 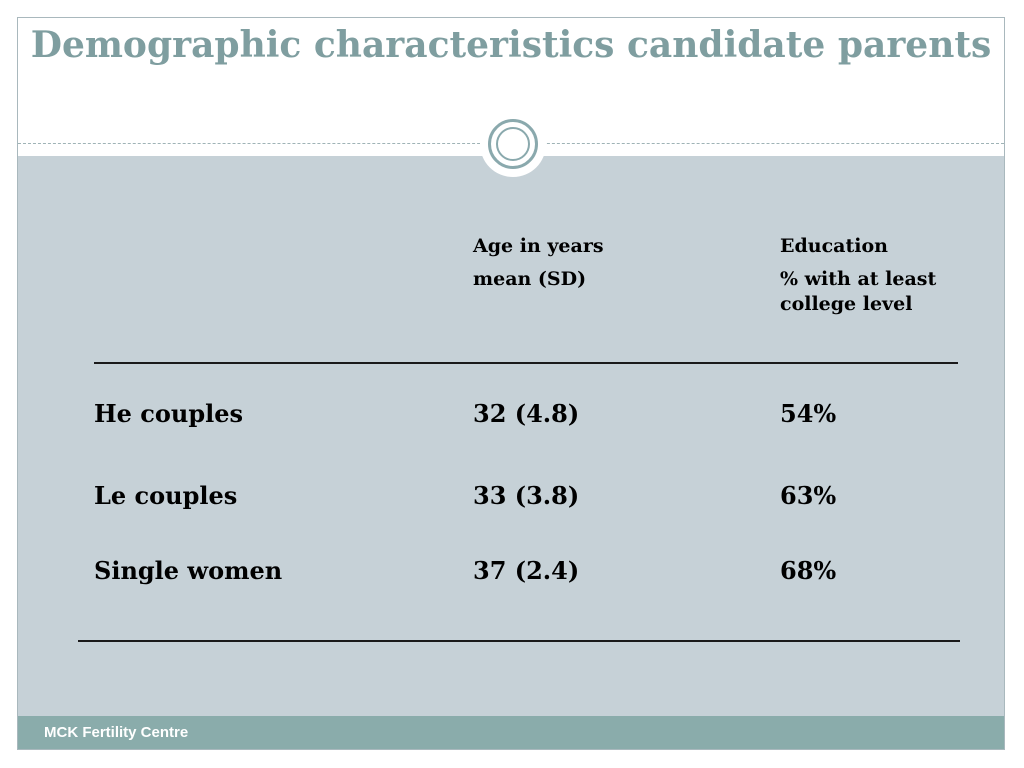 What do you see at coordinates (169, 413) in the screenshot?
I see `row-group: He couples` at bounding box center [169, 413].